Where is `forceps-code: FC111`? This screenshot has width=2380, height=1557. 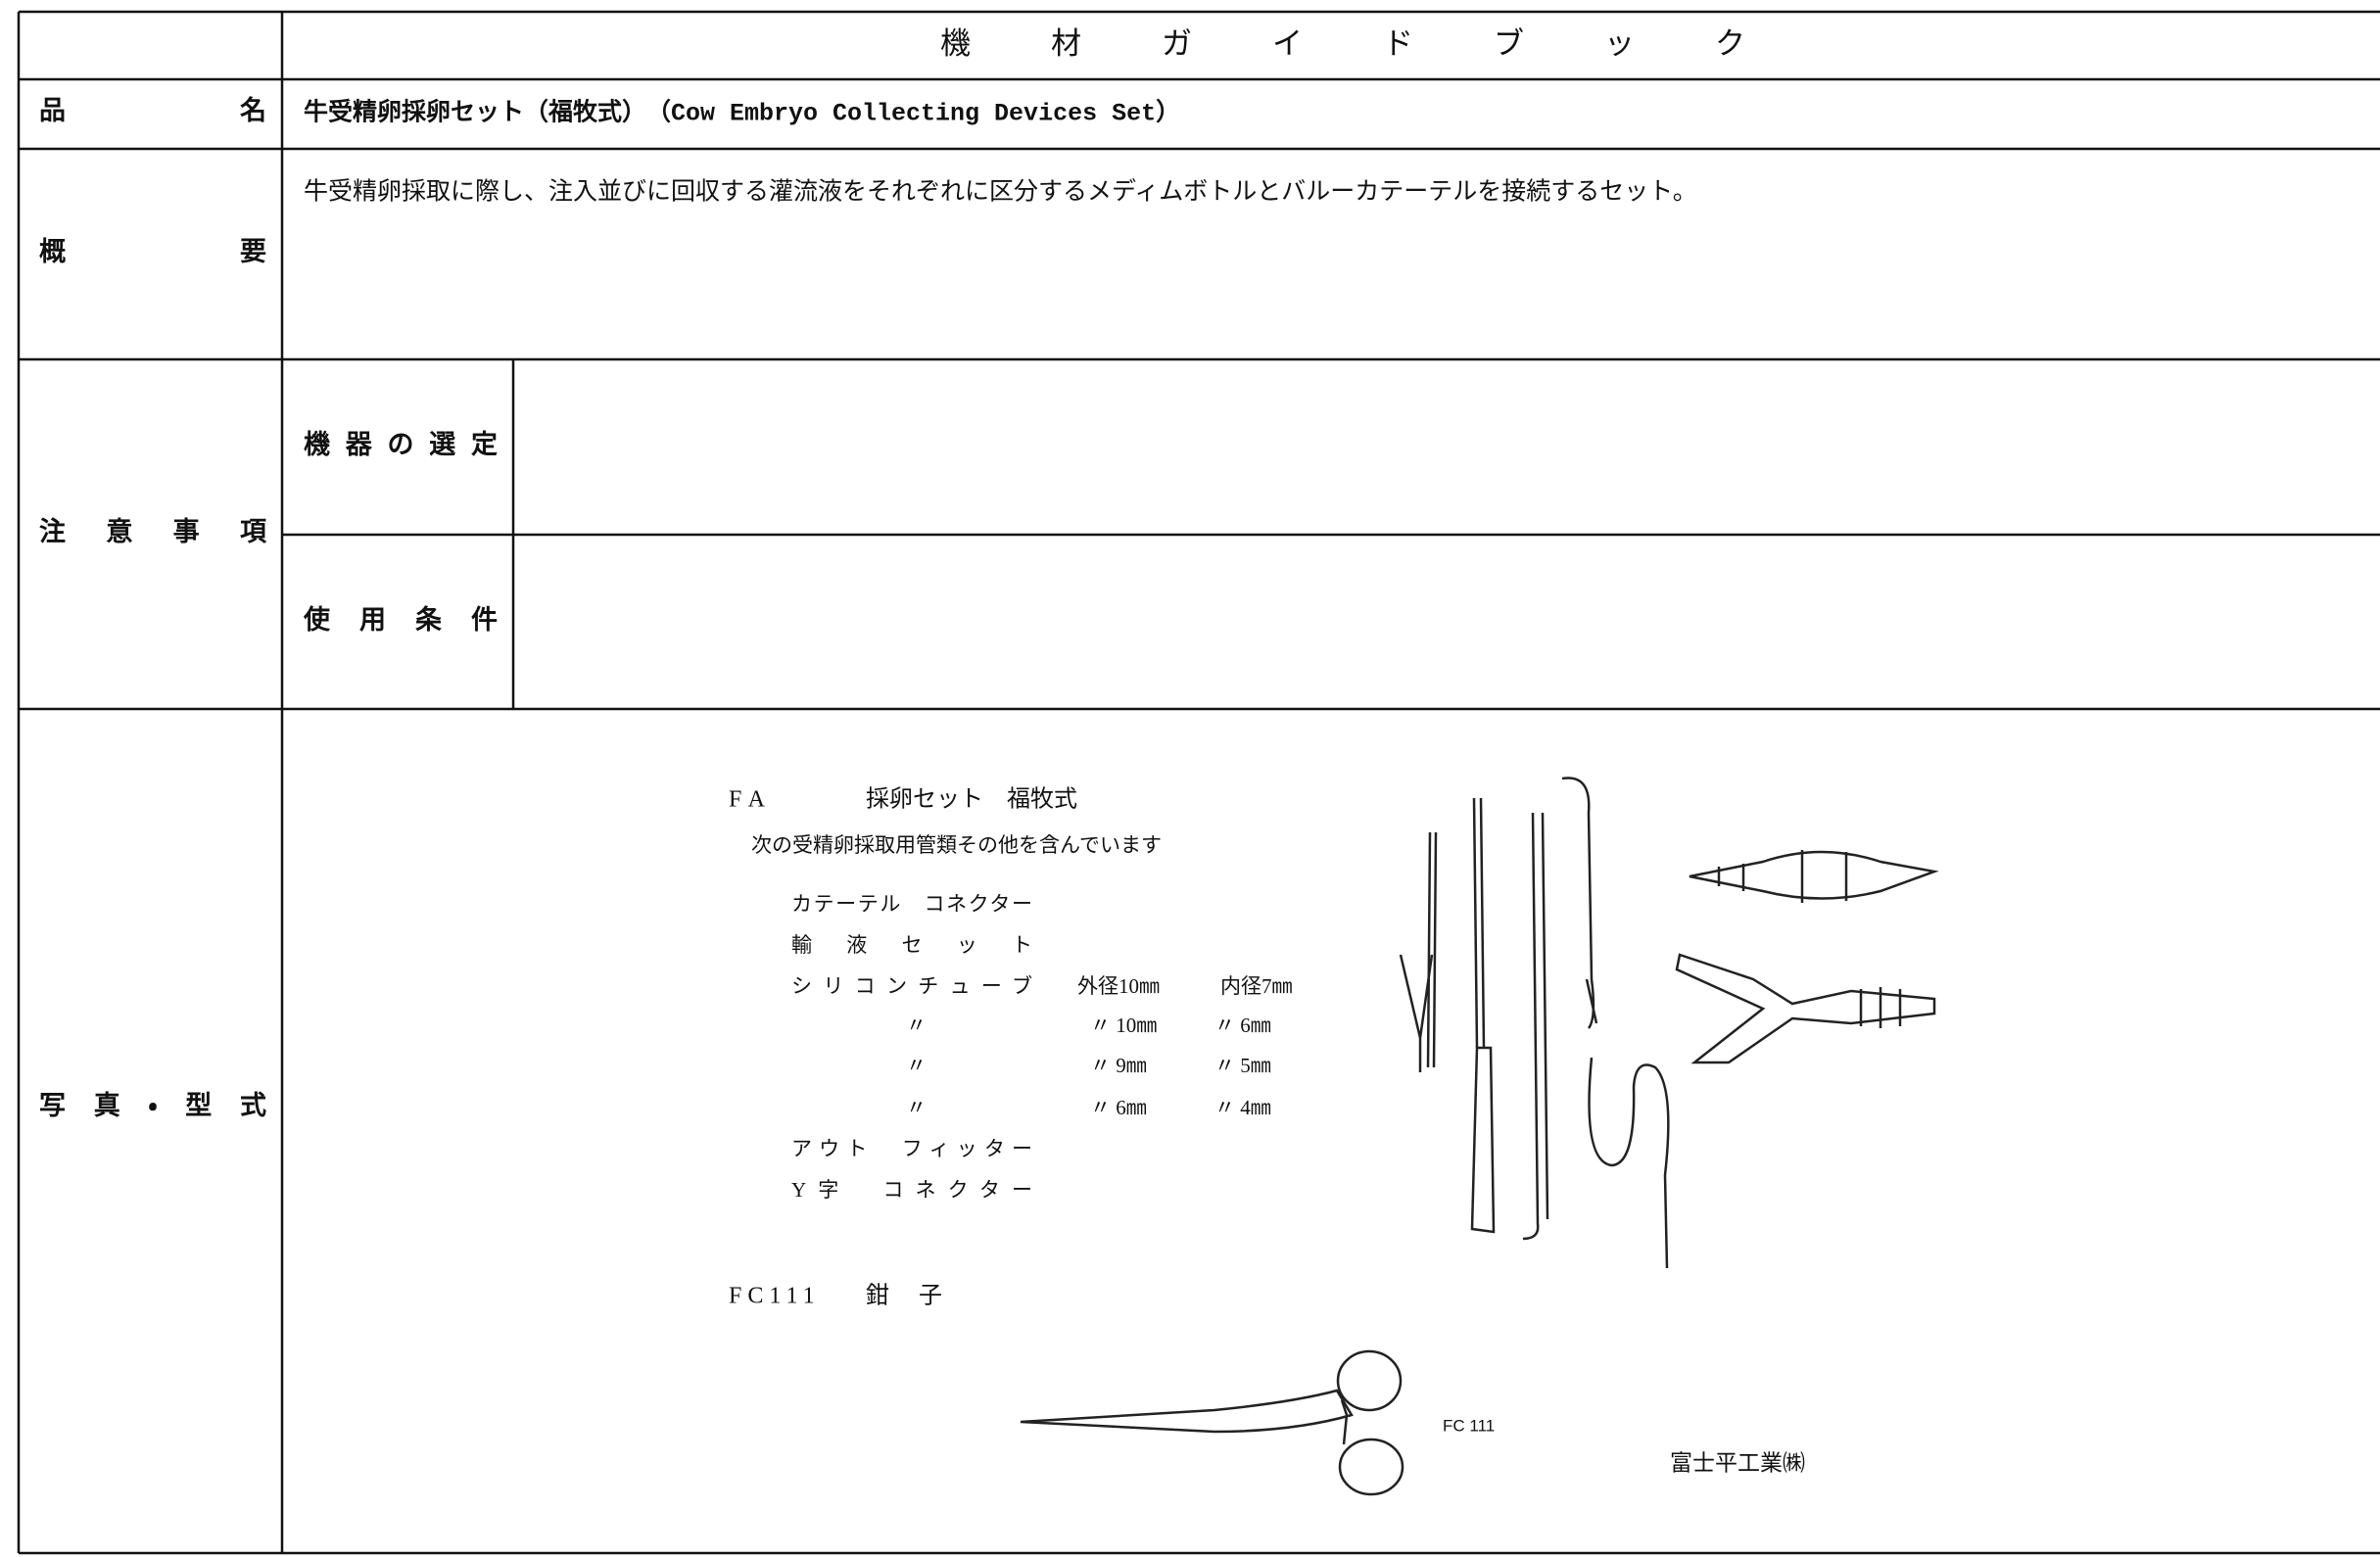
forceps-code: FC111 is located at coordinates (775, 1296).